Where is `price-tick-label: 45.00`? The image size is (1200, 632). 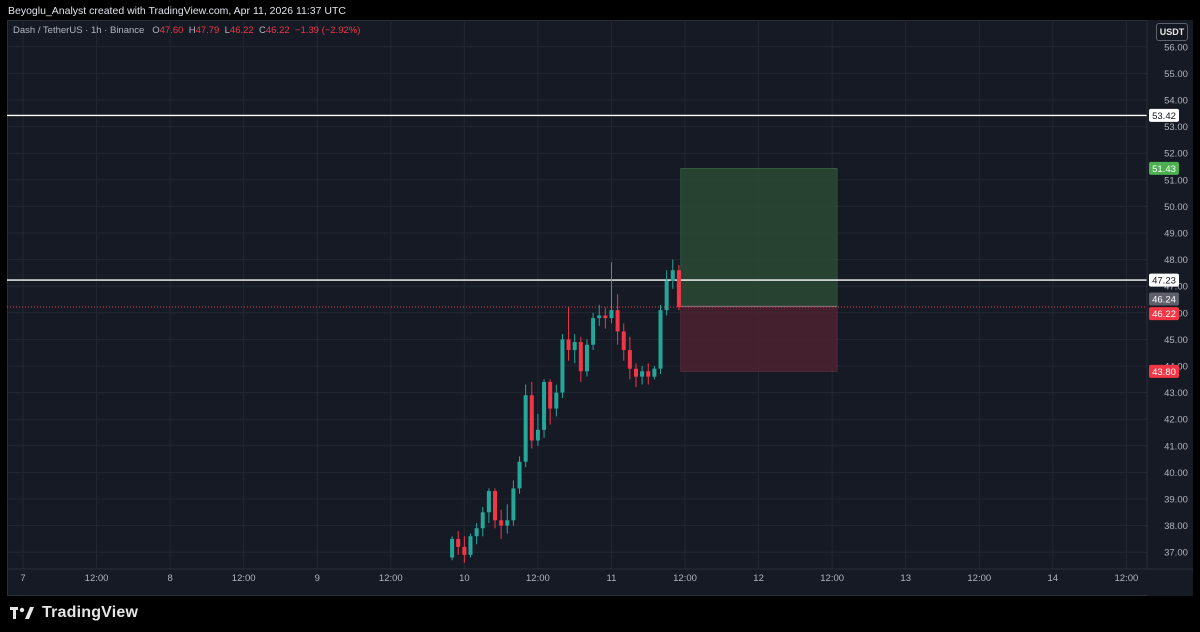
price-tick-label: 45.00 is located at coordinates (1176, 340).